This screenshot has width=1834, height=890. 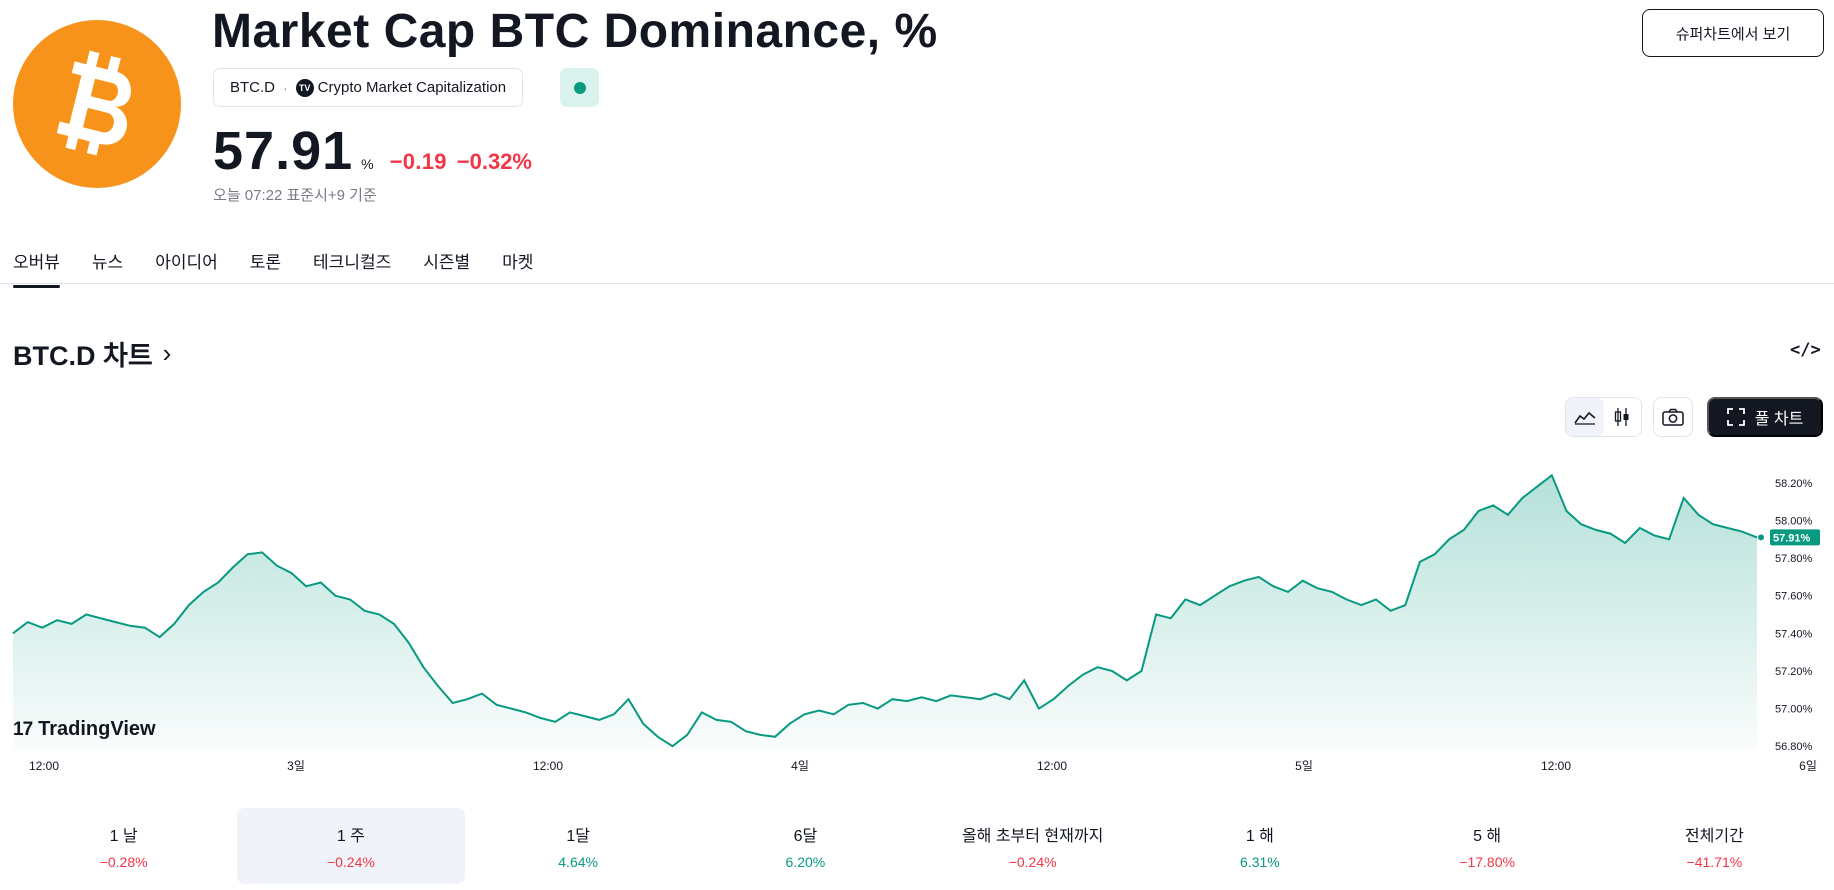 What do you see at coordinates (494, 161) in the screenshot?
I see `price-change-percent: −0.32%` at bounding box center [494, 161].